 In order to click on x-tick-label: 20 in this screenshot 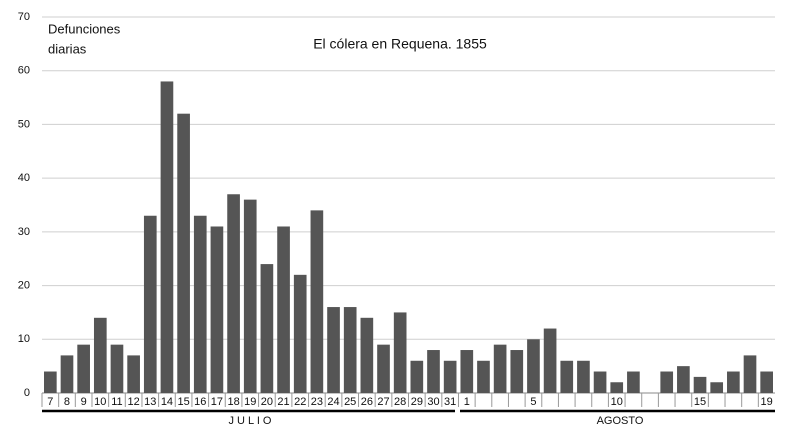, I will do `click(267, 402)`.